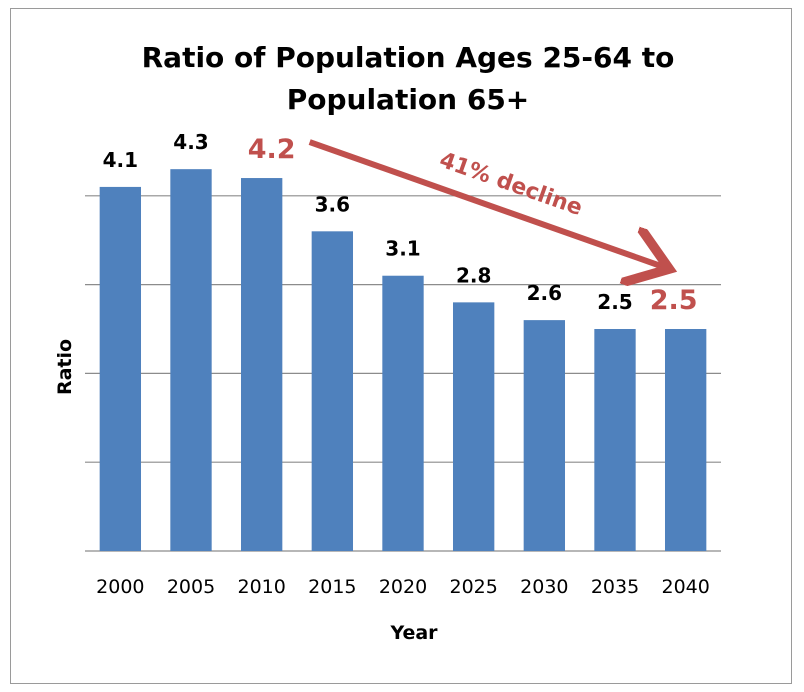  What do you see at coordinates (685, 587) in the screenshot?
I see `x-tick-2040: 2040` at bounding box center [685, 587].